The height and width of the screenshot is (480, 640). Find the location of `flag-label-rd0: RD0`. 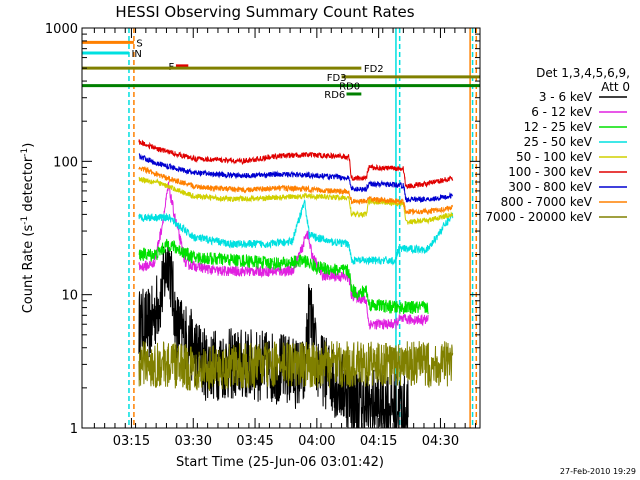

flag-label-rd0: RD0 is located at coordinates (349, 87).